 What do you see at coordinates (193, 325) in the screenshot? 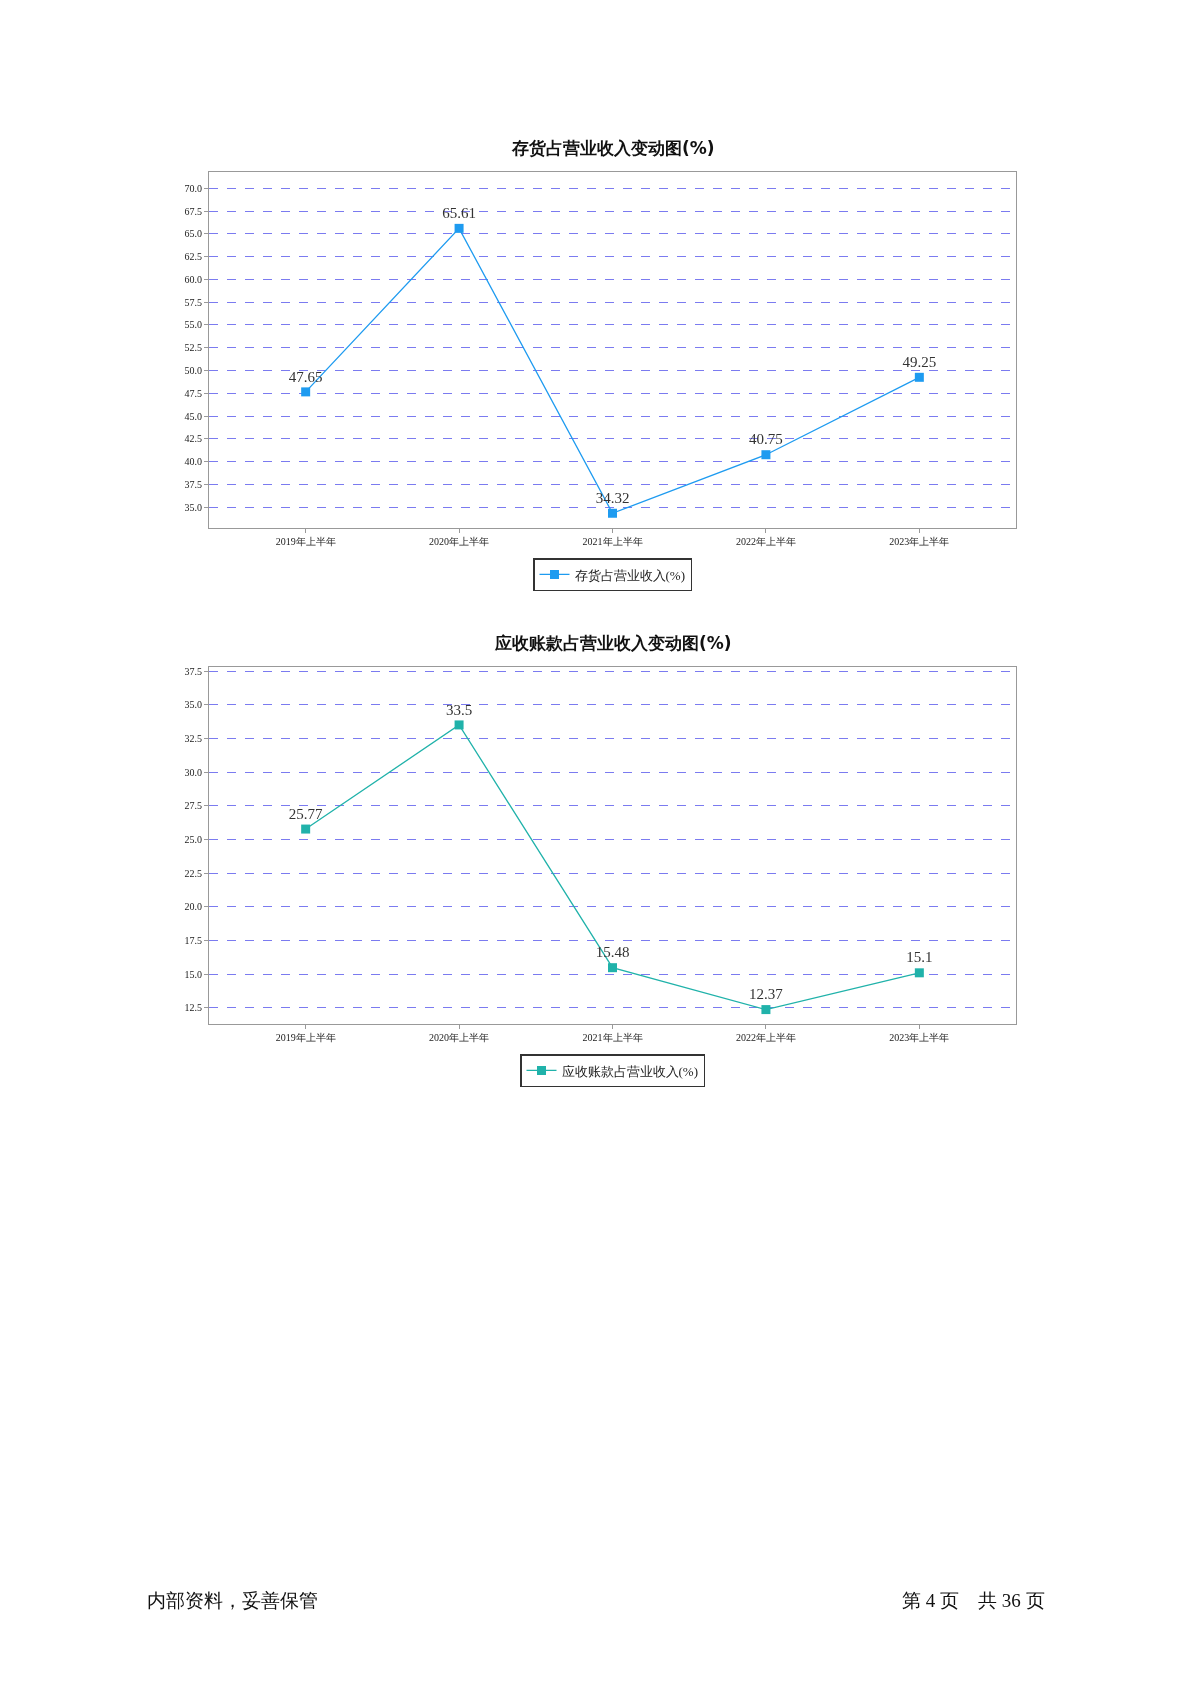
I see `y-tick-label: 55.0` at bounding box center [193, 325].